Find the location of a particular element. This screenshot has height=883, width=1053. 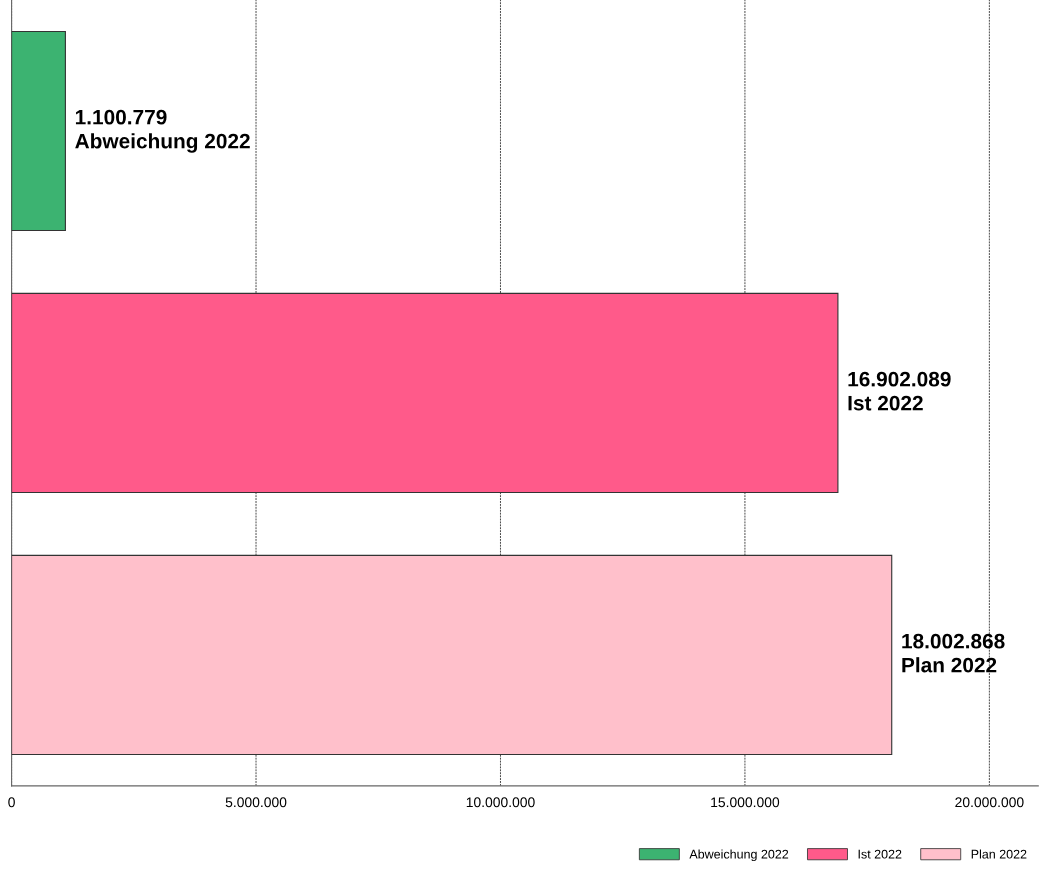

legend-label: Plan 2022 is located at coordinates (999, 854).